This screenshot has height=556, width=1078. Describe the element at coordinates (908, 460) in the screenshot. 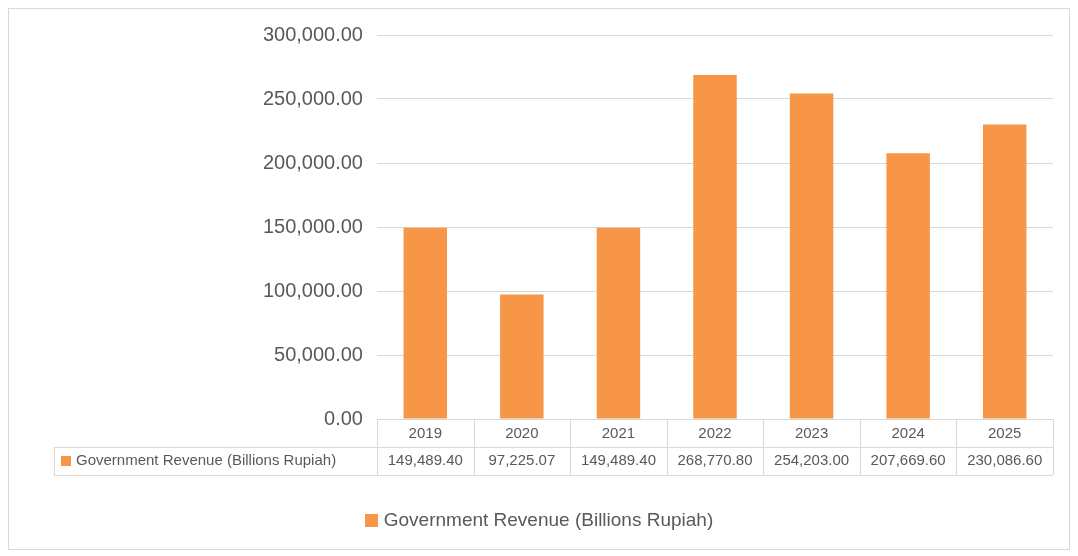

I see `data-label: 207,669.60` at that location.